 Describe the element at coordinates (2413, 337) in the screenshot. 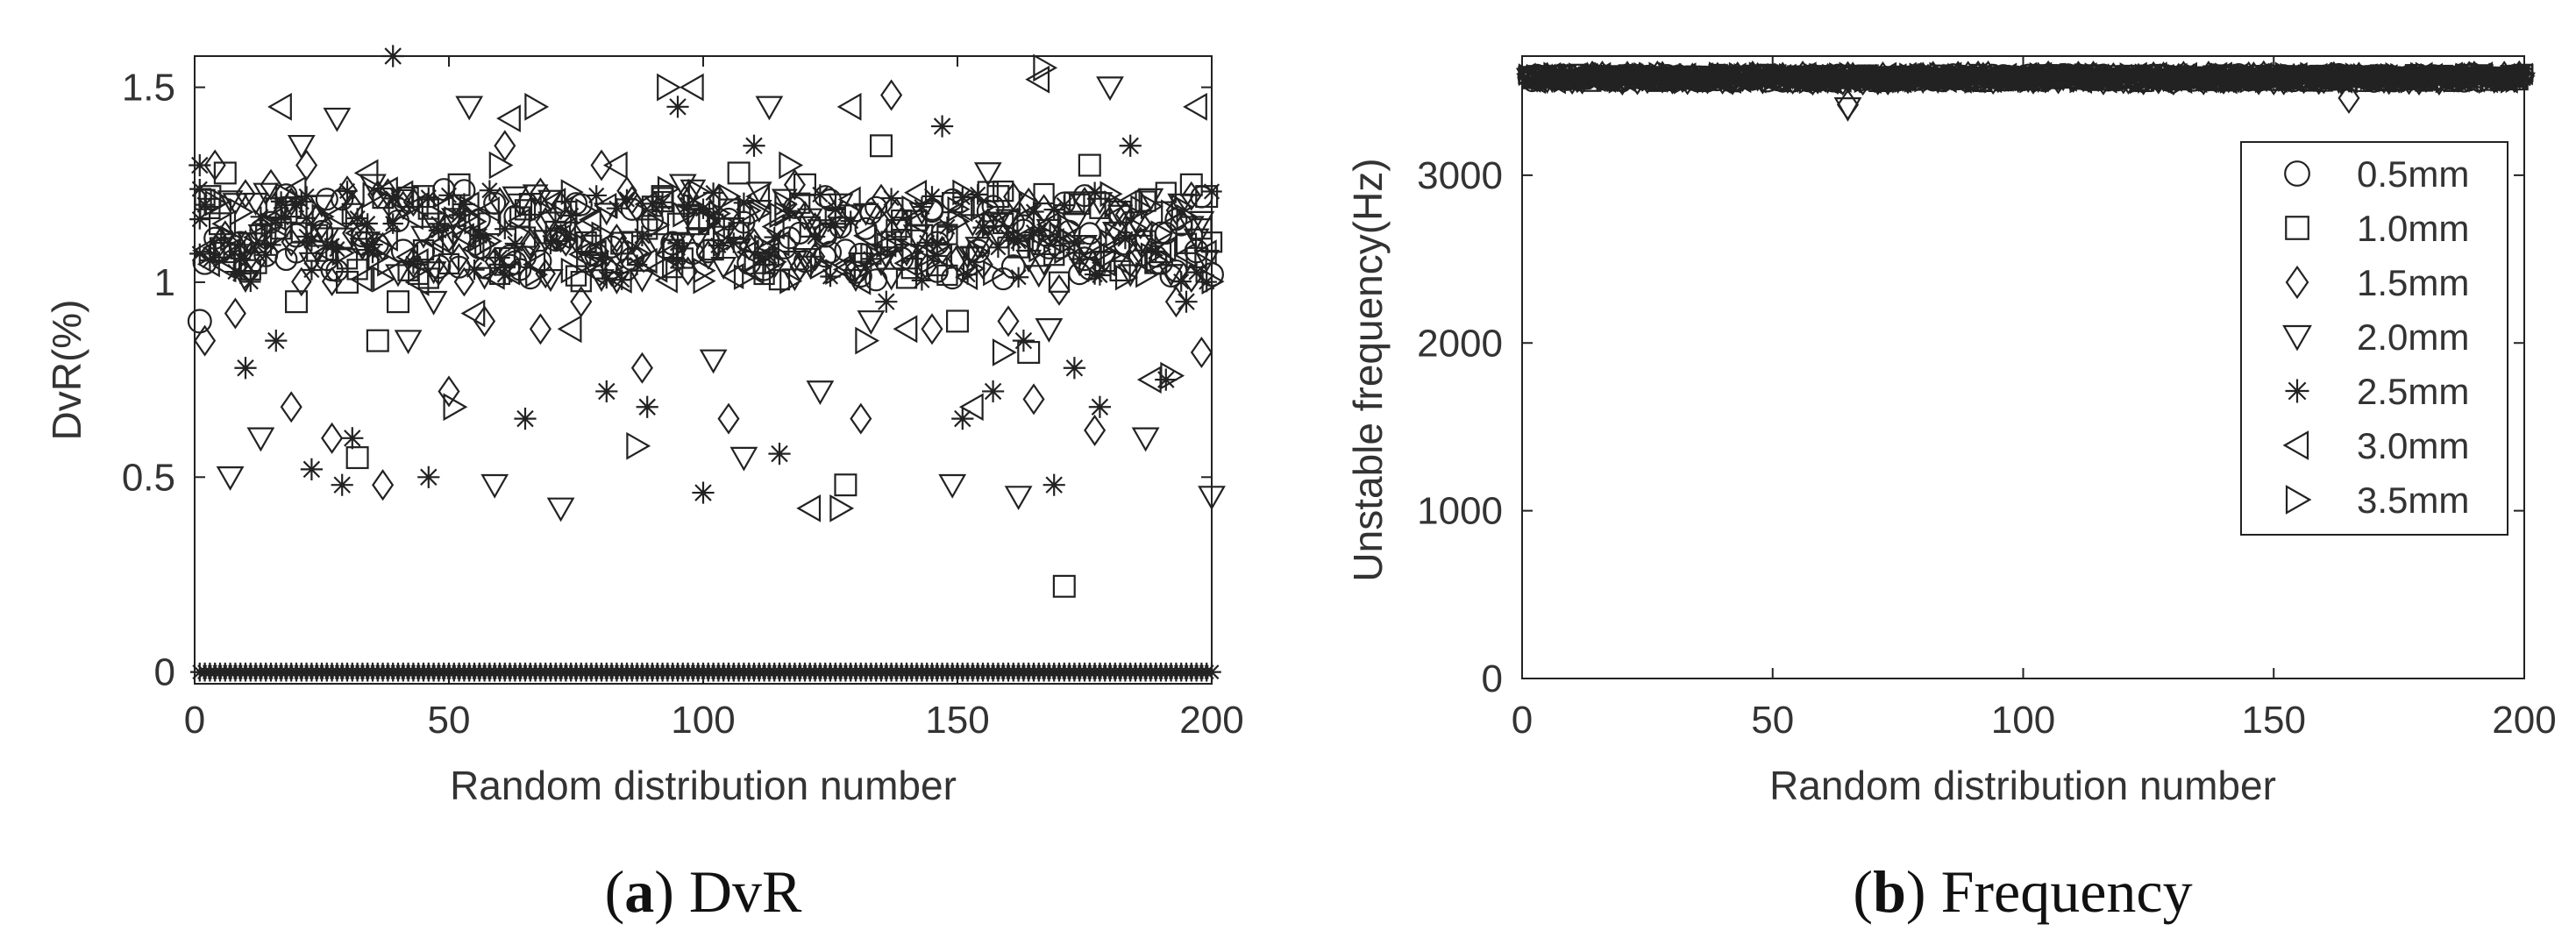

I see `legend-label: 2.0mm` at that location.